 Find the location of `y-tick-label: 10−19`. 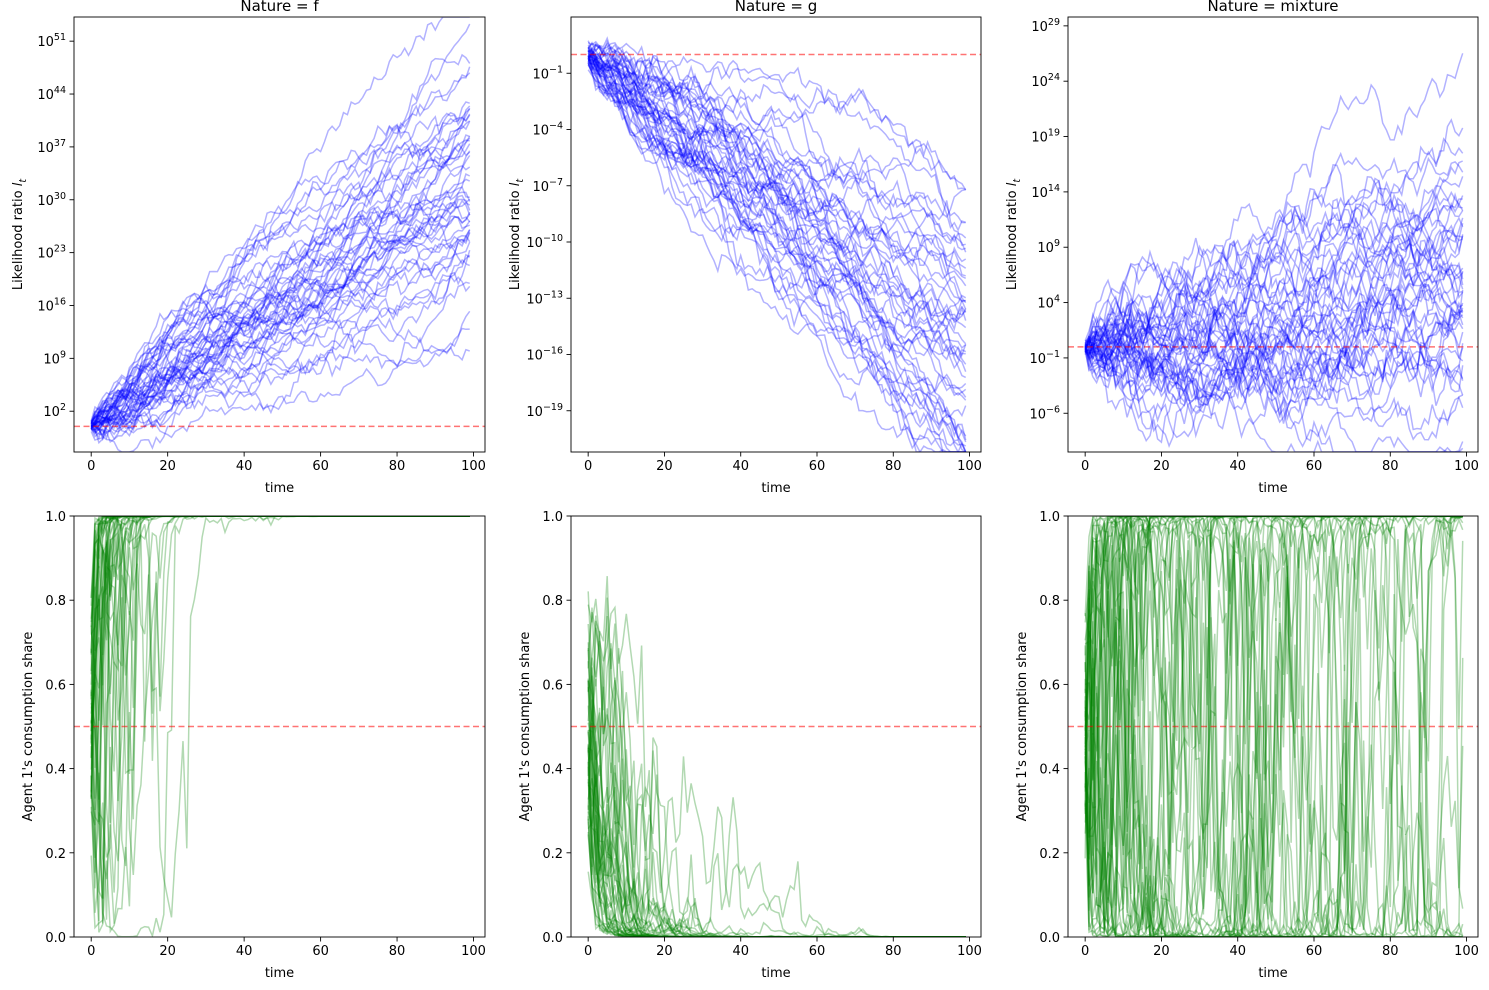

y-tick-label: 10−19 is located at coordinates (544, 411).